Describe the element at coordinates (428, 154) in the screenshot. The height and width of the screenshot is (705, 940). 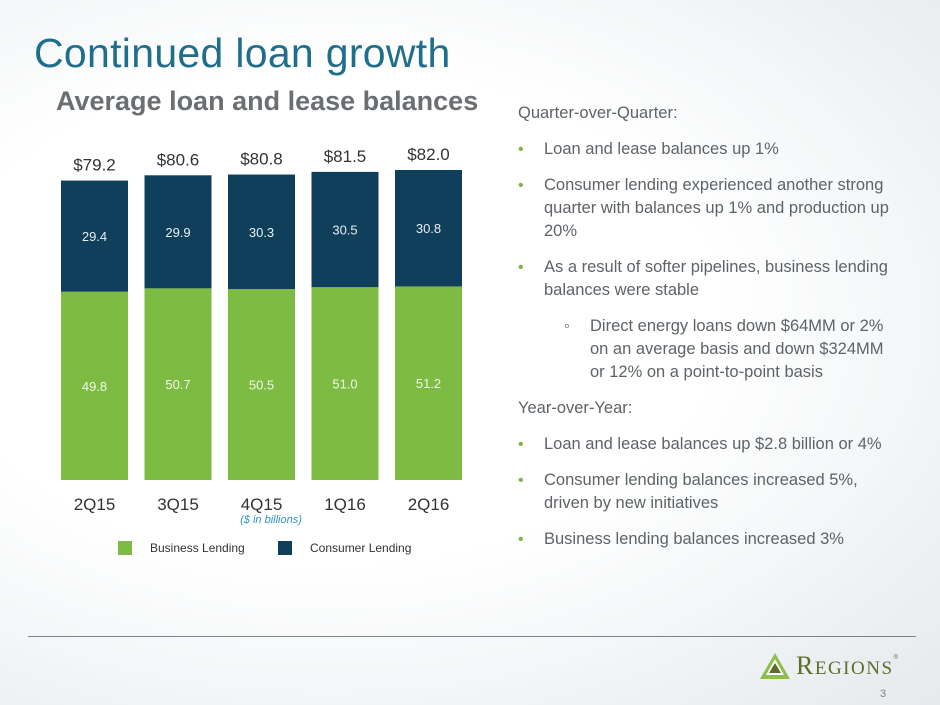
I see `total-label: $82.0` at that location.